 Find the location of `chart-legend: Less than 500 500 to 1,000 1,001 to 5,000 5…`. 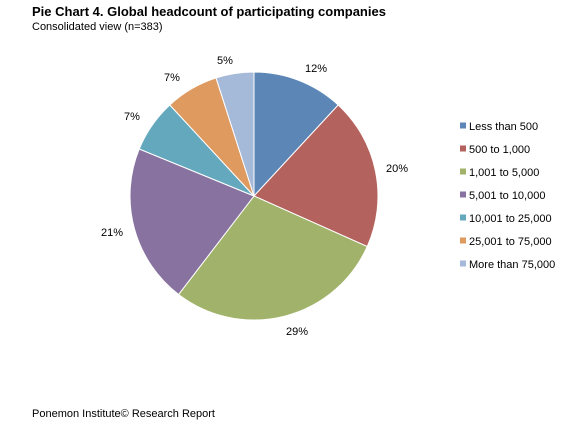

chart-legend: Less than 500 500 to 1,000 1,001 to 5,000 5… is located at coordinates (507, 196).